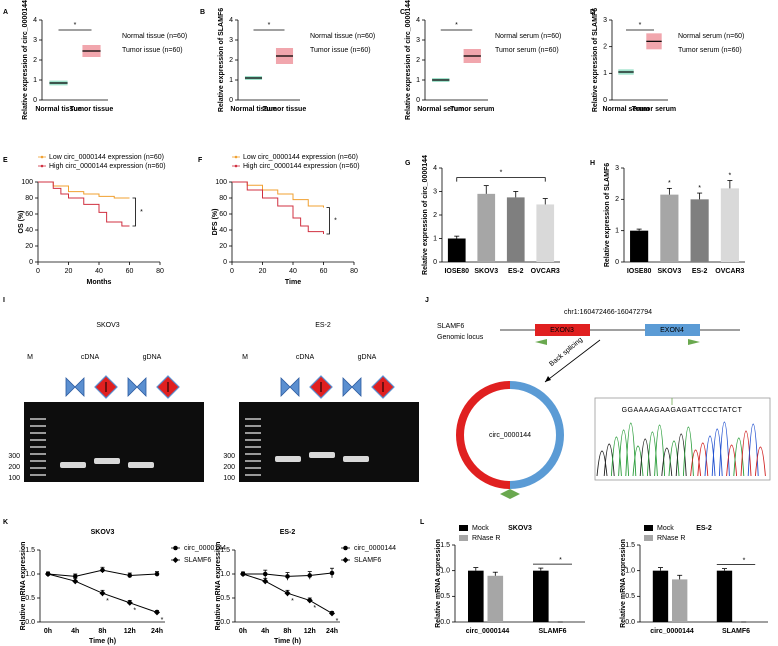 This screenshot has width=778, height=646. What do you see at coordinates (648, 538) in the screenshot?
I see `legend-swatch` at bounding box center [648, 538].